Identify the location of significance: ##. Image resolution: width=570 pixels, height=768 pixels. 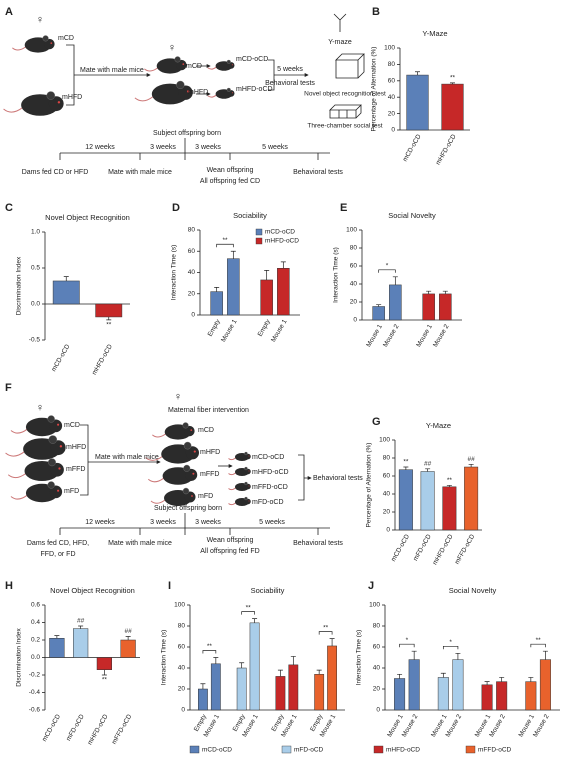
(472, 459).